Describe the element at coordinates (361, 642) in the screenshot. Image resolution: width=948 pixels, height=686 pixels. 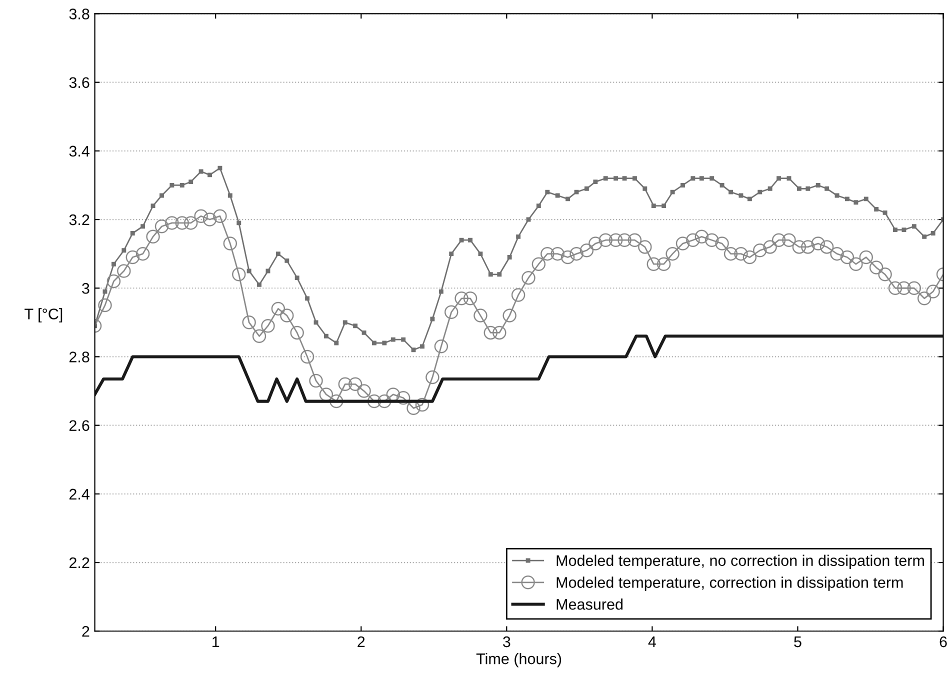
I see `x-tick-label: 2` at that location.